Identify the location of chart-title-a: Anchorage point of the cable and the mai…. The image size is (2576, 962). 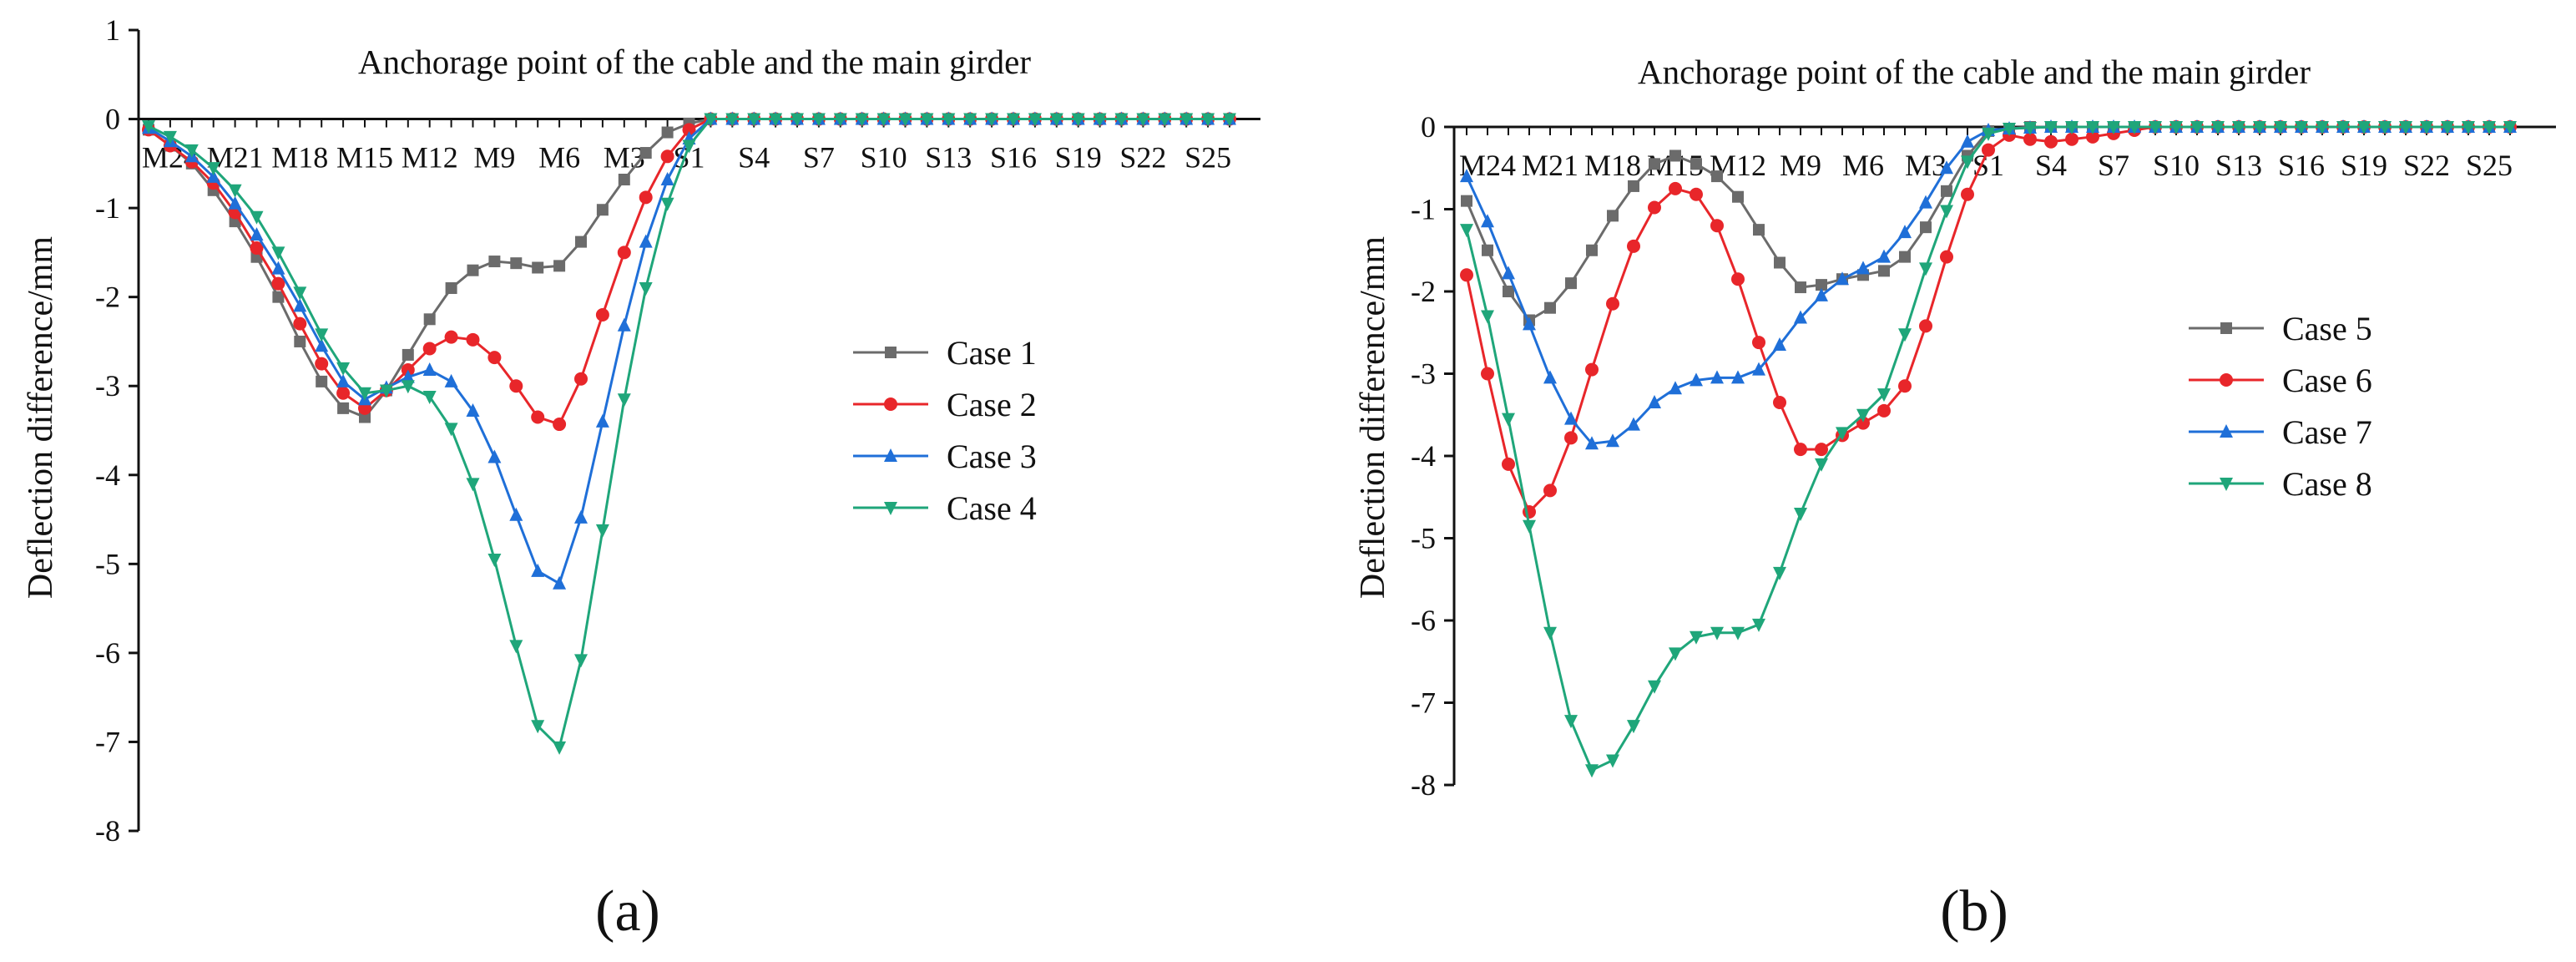
(694, 62).